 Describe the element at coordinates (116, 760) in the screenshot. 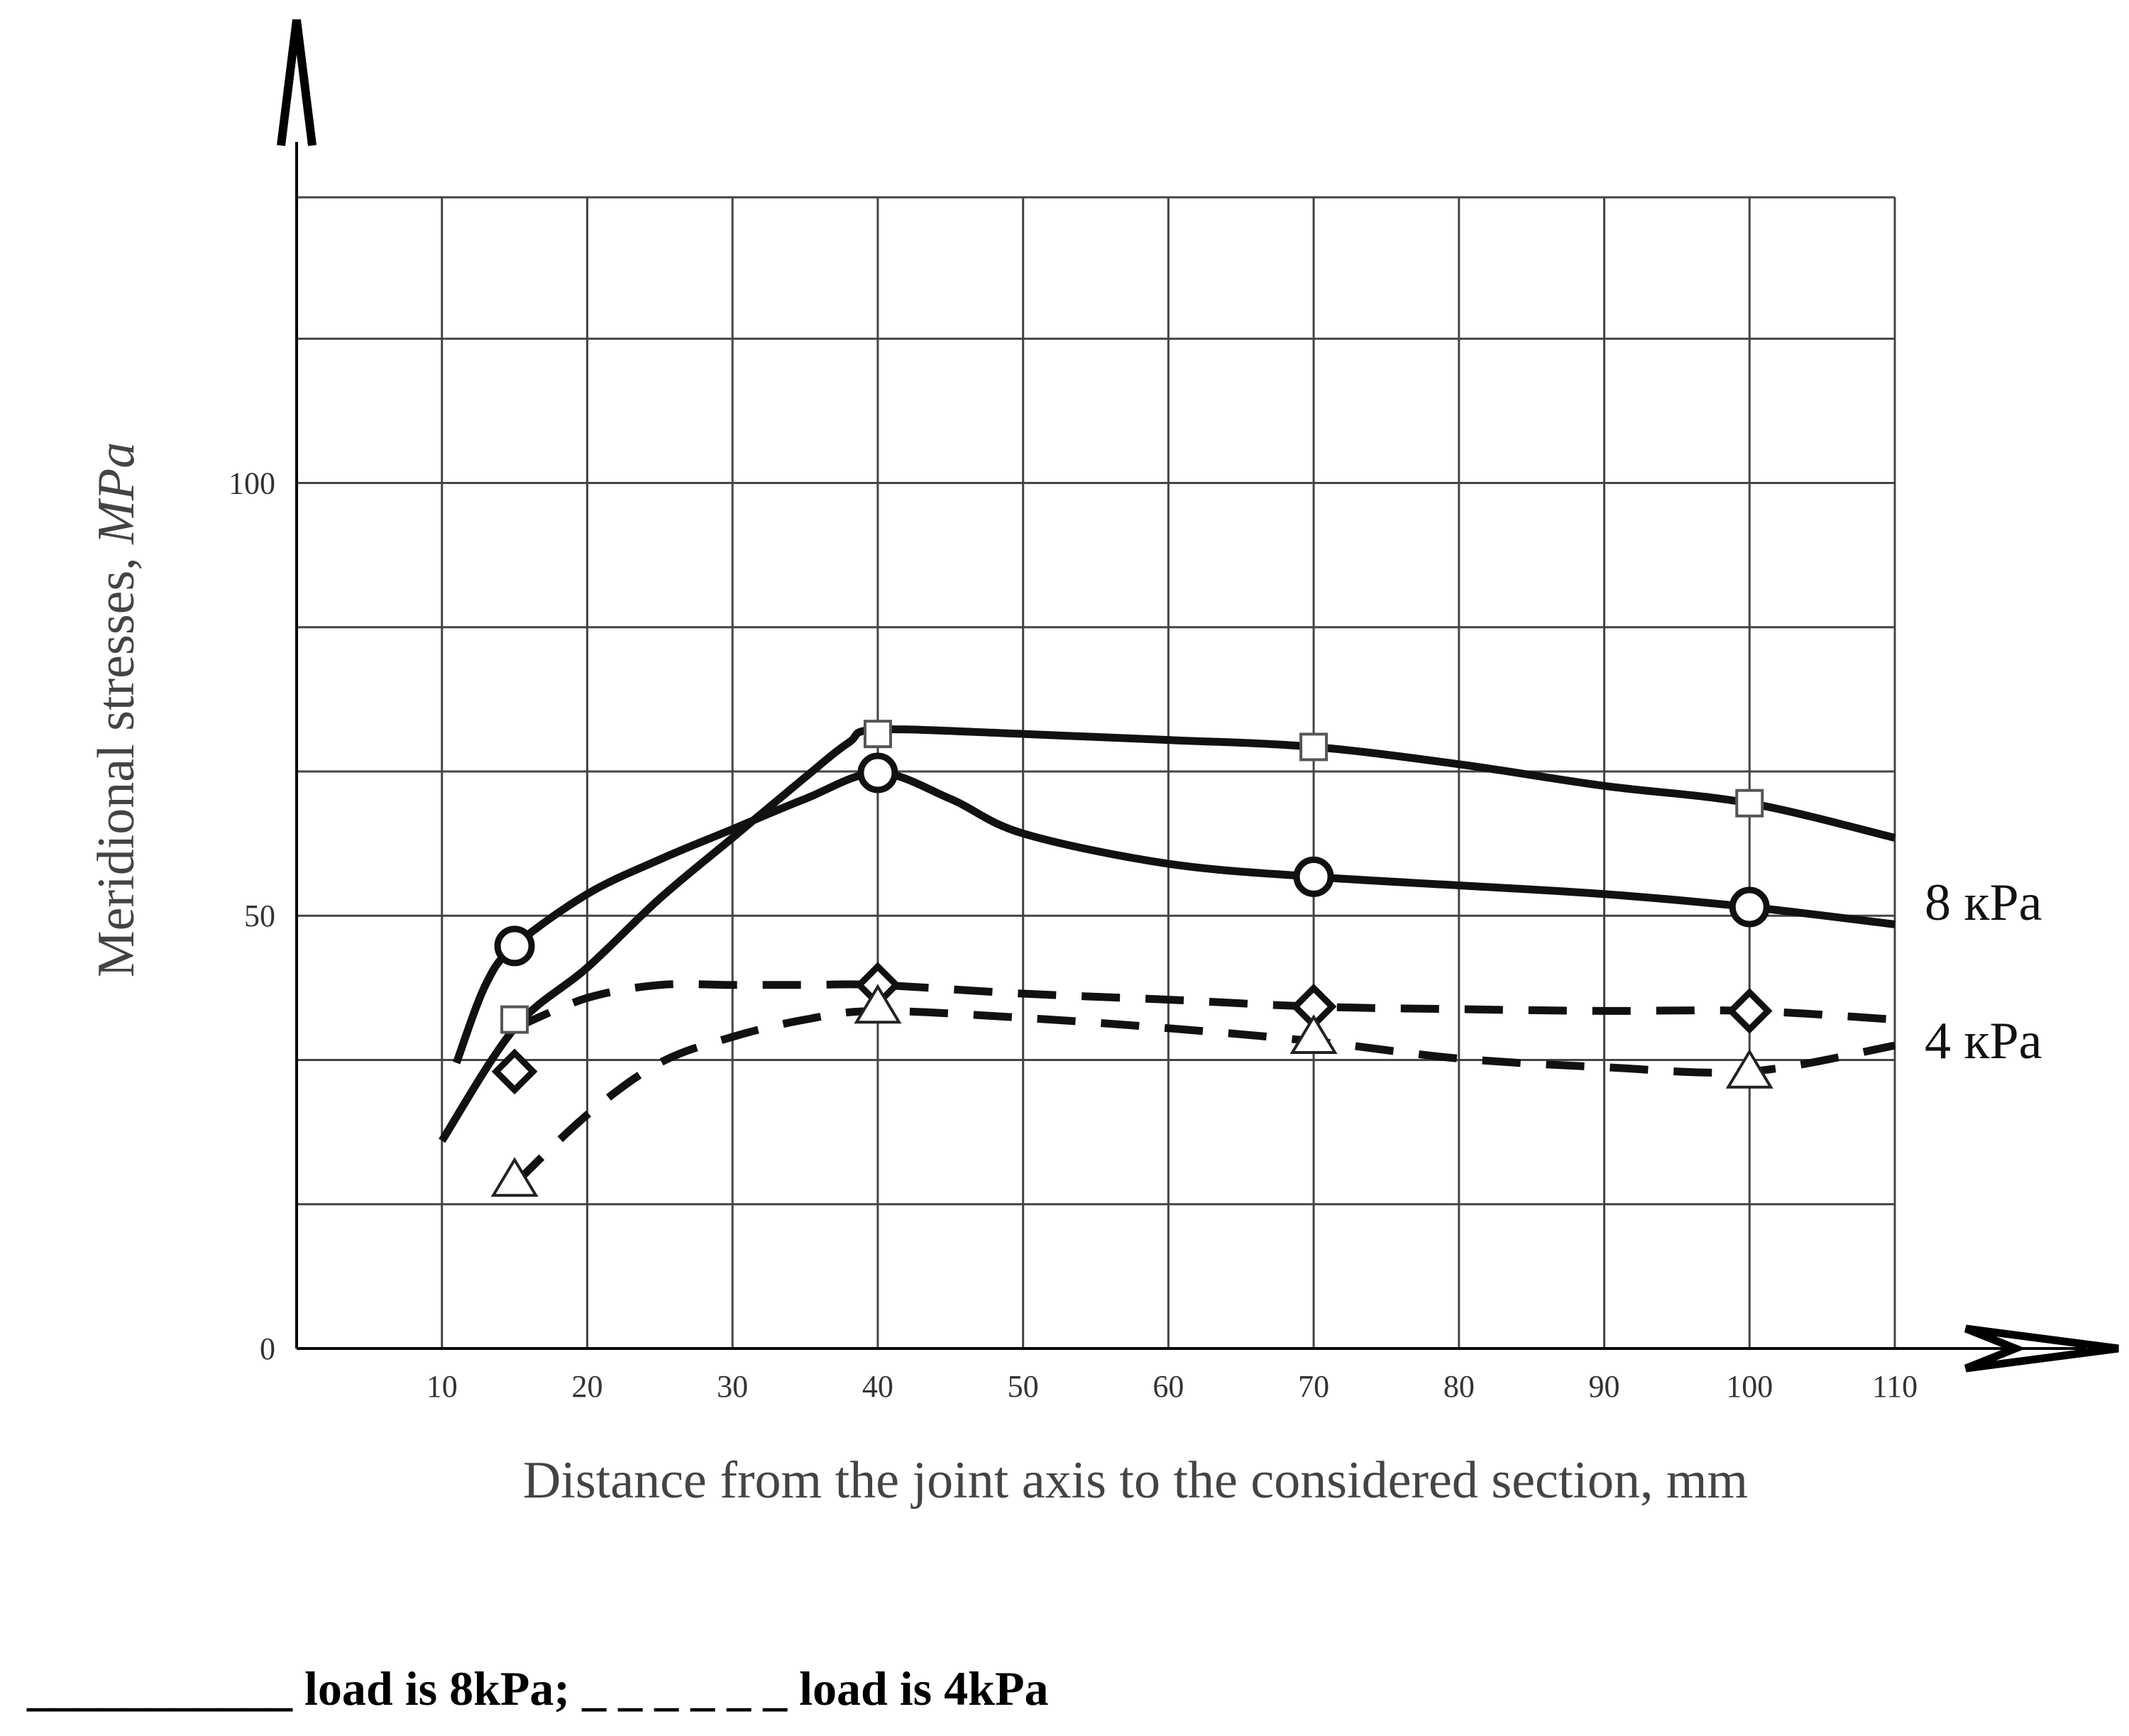

I see `y-axis-title-text: Meridional stresses,` at that location.